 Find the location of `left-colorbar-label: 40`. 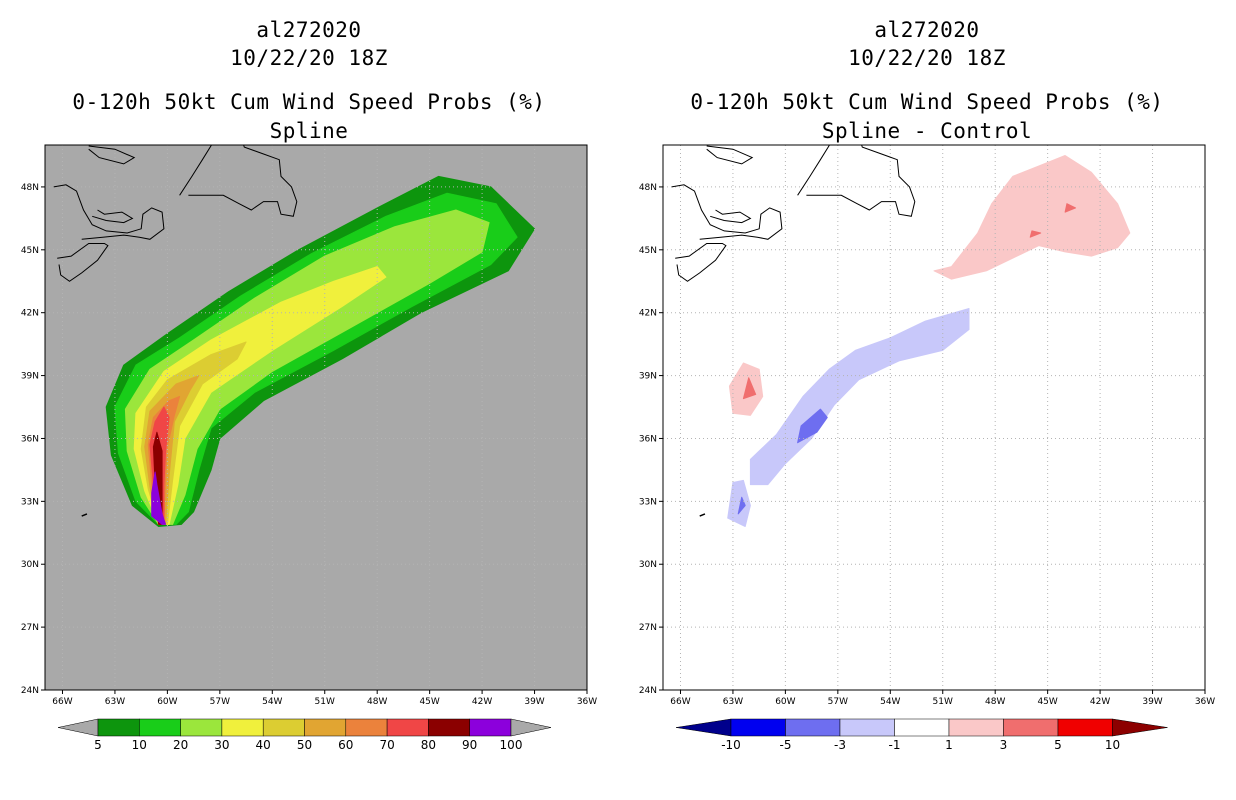

left-colorbar-label: 40 is located at coordinates (263, 745).